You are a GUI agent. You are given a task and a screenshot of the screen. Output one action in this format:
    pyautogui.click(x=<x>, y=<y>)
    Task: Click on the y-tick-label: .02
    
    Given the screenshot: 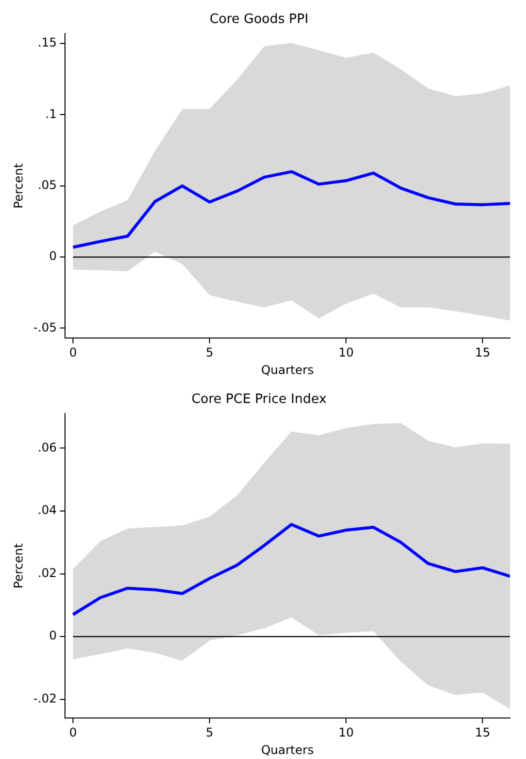 What is the action you would take?
    pyautogui.click(x=47, y=573)
    